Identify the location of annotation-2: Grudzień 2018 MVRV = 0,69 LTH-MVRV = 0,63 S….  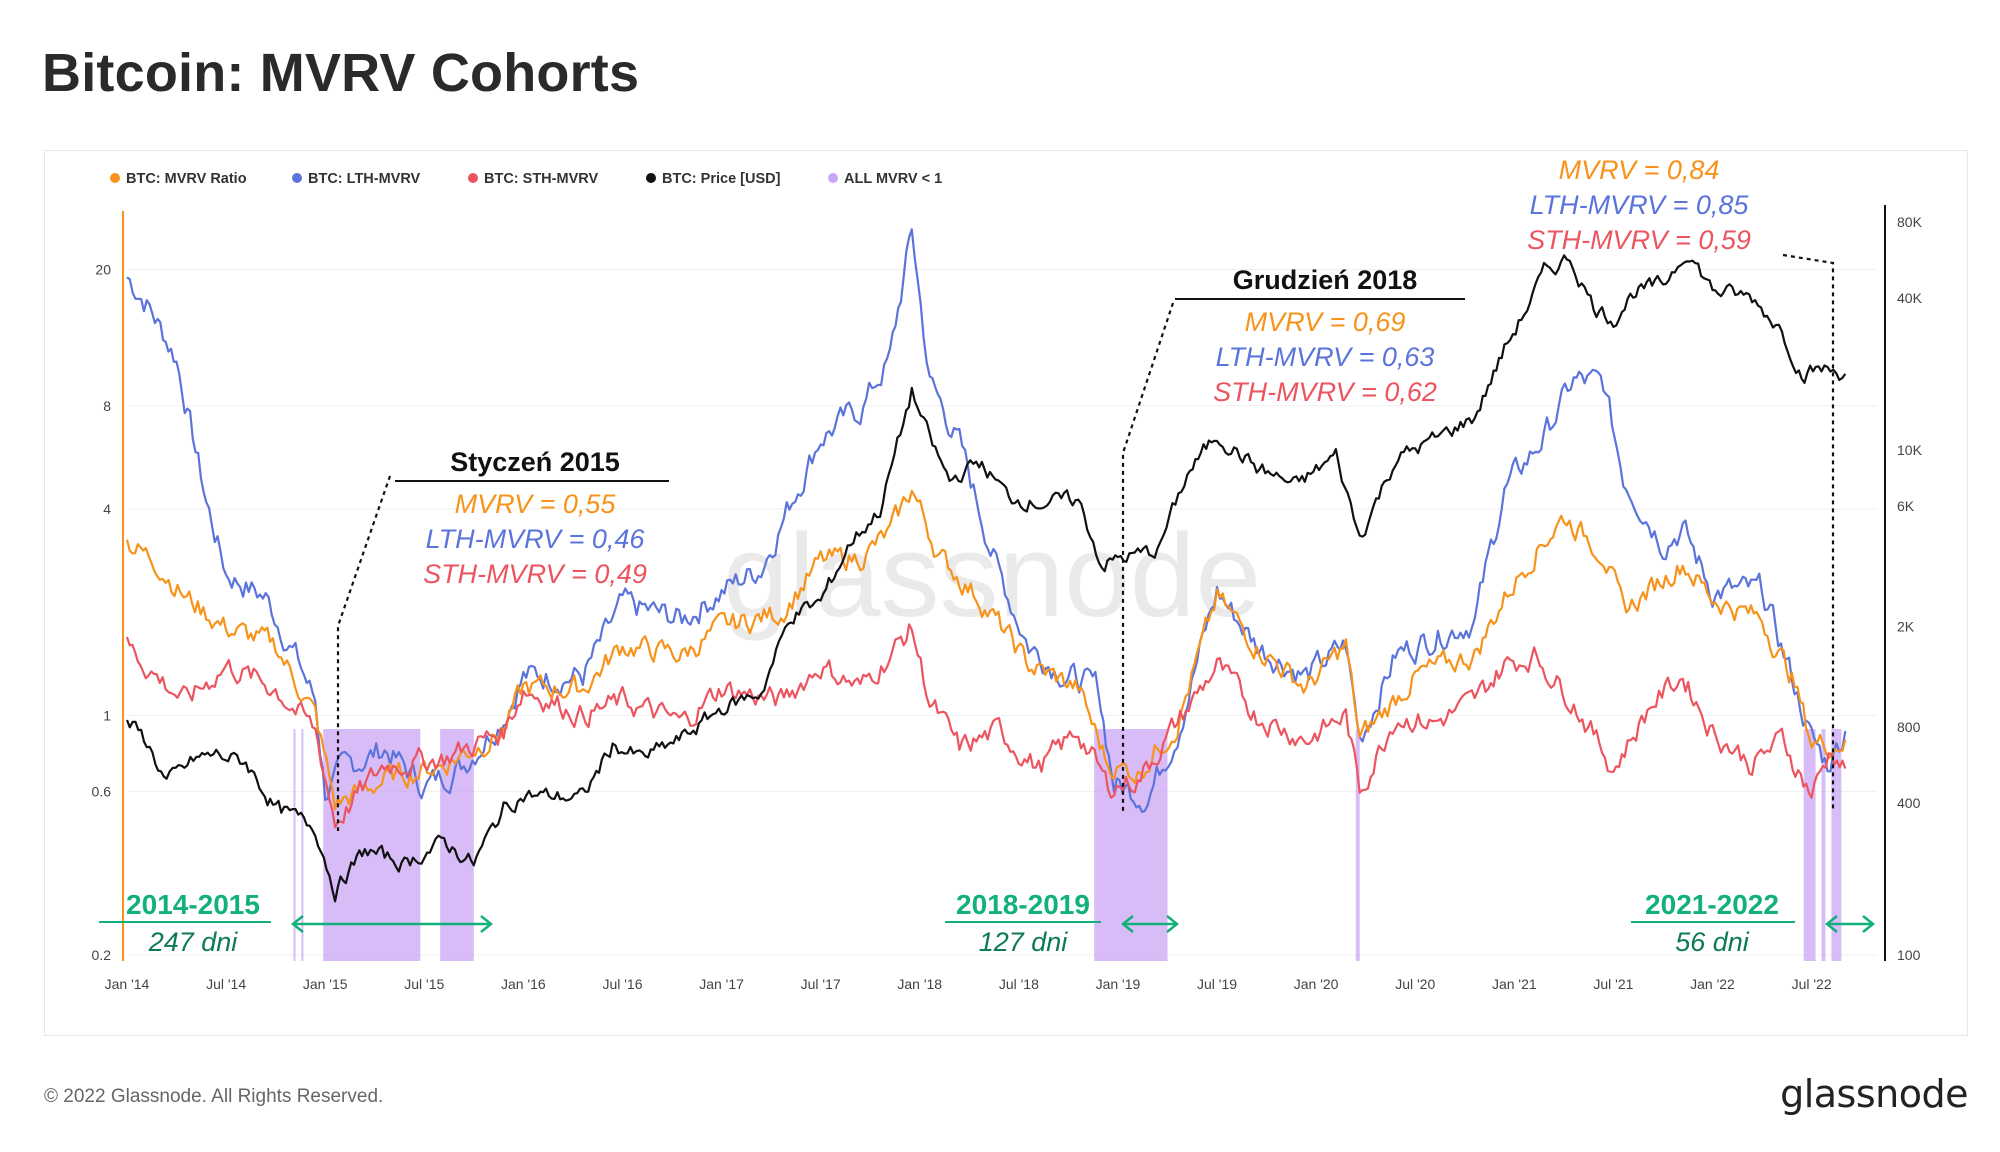
(1320, 336).